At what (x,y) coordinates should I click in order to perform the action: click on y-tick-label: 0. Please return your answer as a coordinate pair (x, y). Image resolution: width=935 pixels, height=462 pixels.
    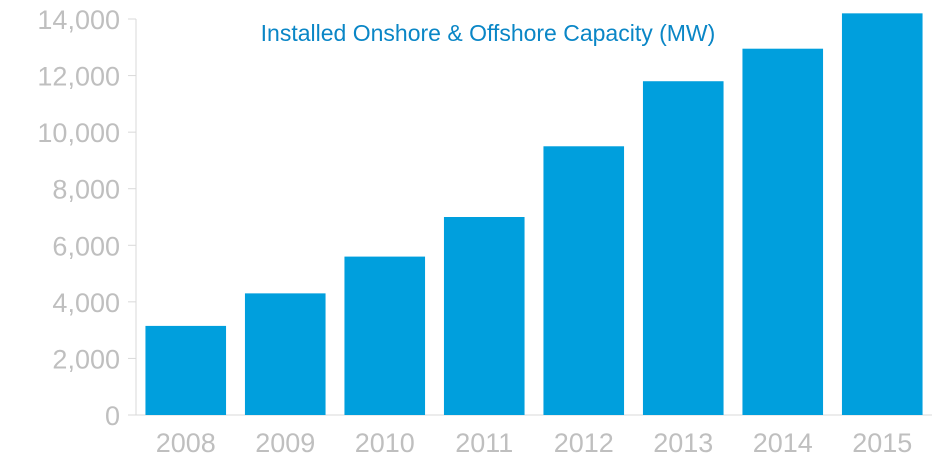
    Looking at the image, I should click on (112, 416).